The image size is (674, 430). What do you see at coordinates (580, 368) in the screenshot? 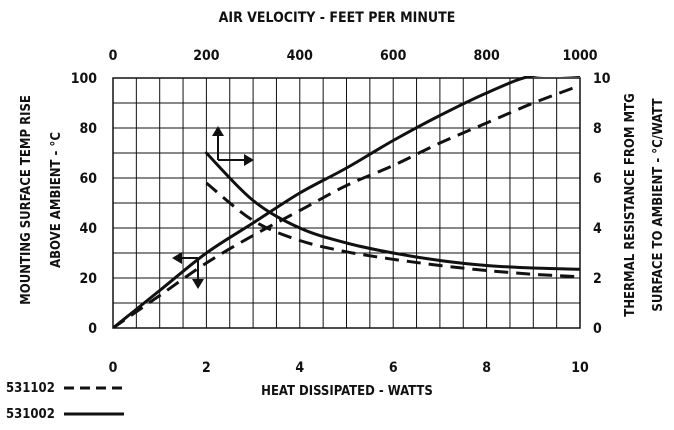
I see `tick-label-bottom: 10` at bounding box center [580, 368].